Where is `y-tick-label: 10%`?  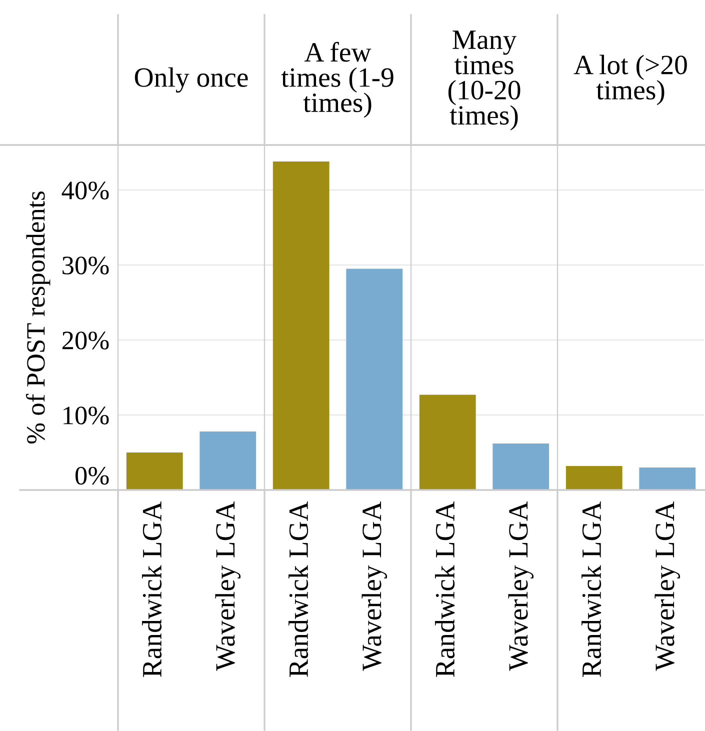
y-tick-label: 10% is located at coordinates (86, 415).